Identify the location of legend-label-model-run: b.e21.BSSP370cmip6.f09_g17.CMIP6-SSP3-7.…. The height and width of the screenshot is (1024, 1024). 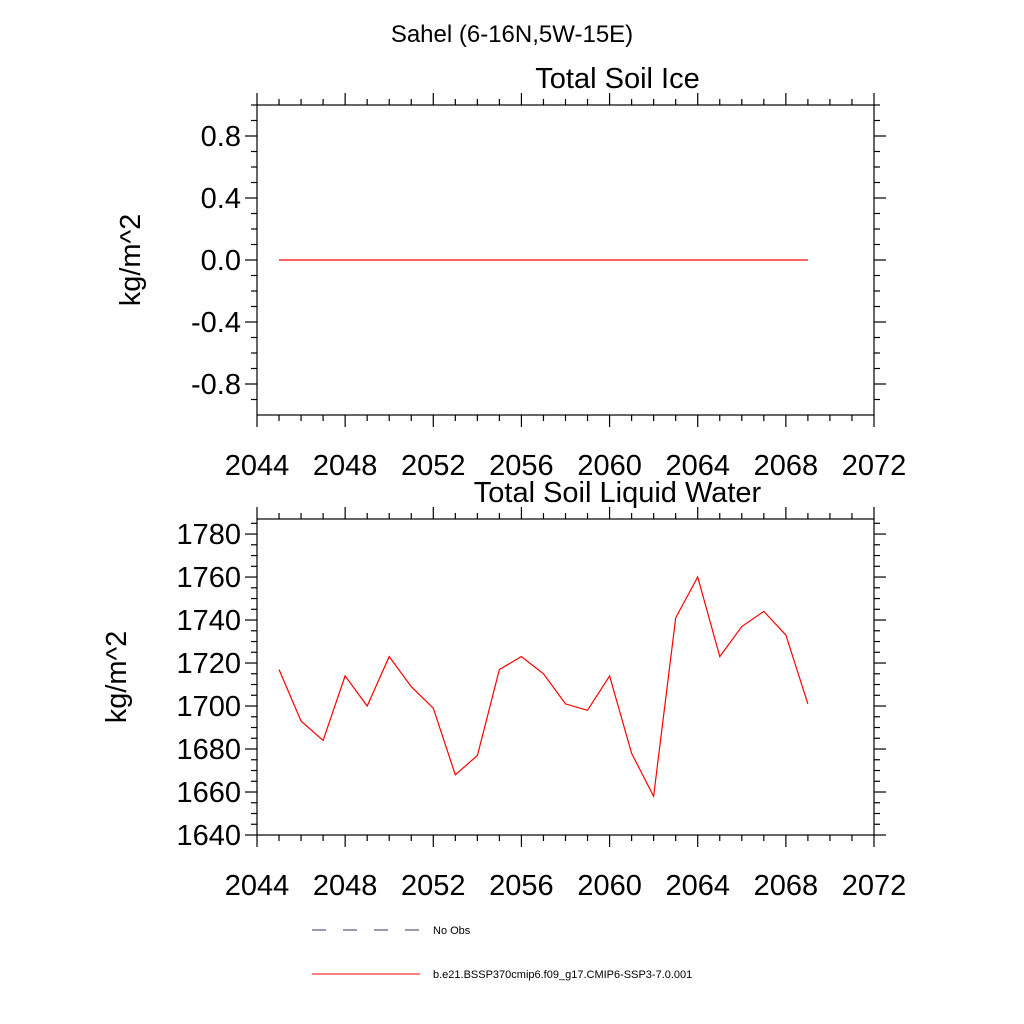
(562, 975).